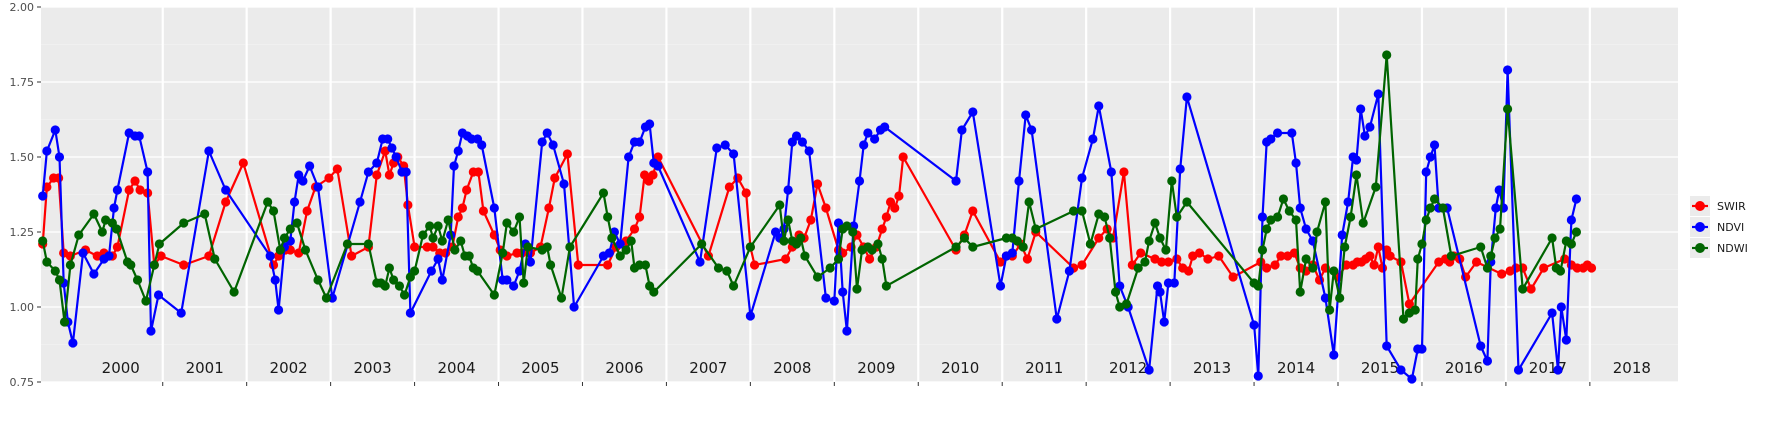 The height and width of the screenshot is (442, 1773). Describe the element at coordinates (121, 368) in the screenshot. I see `year-label: 2000` at that location.